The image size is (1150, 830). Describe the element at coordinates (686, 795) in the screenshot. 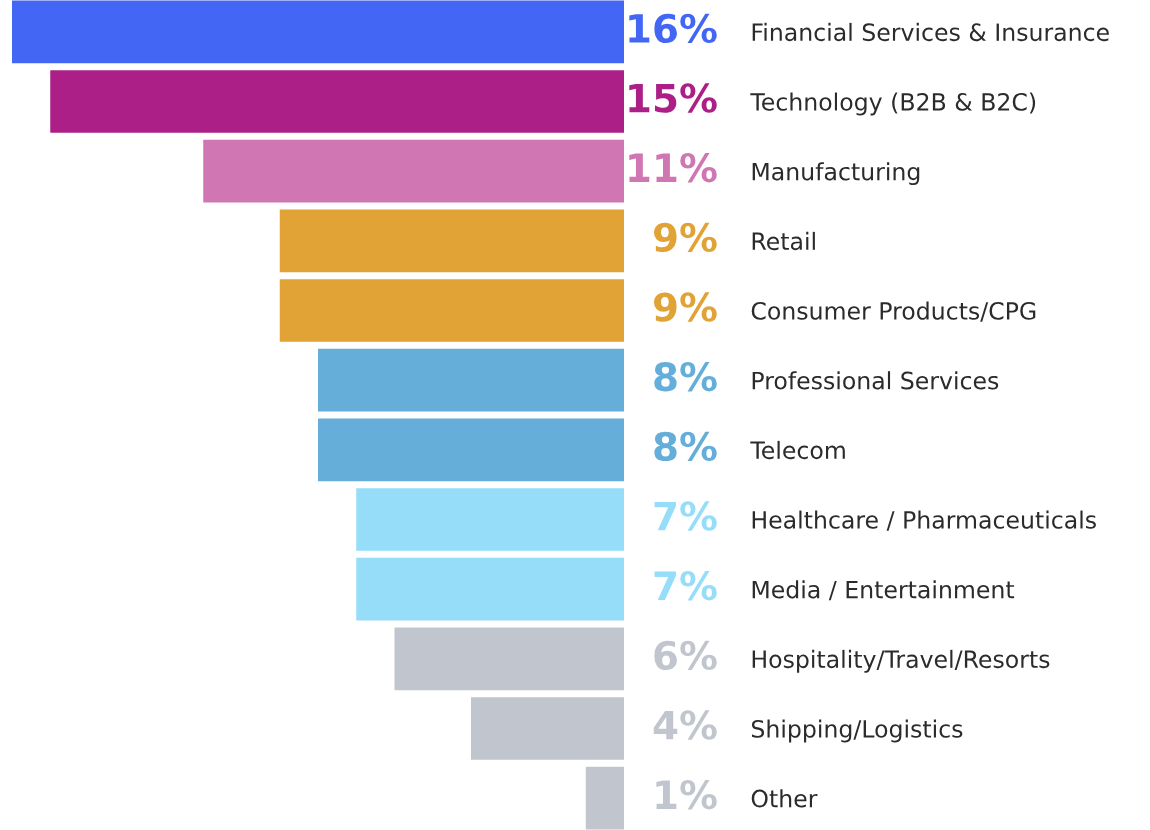

I see `data-label: 1%` at that location.